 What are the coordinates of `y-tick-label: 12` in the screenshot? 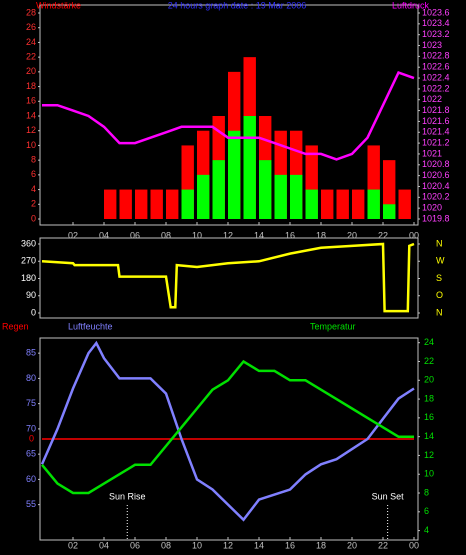 It's located at (31, 130).